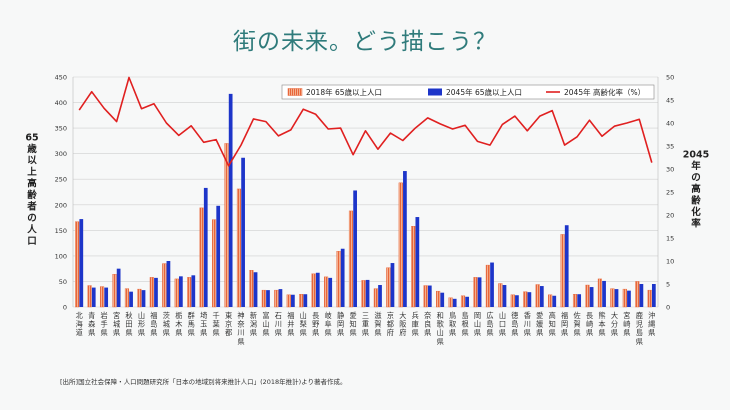 This screenshot has width=730, height=410. What do you see at coordinates (344, 92) in the screenshot?
I see `legend-label-2018: 2018年 65歳以上人口` at bounding box center [344, 92].